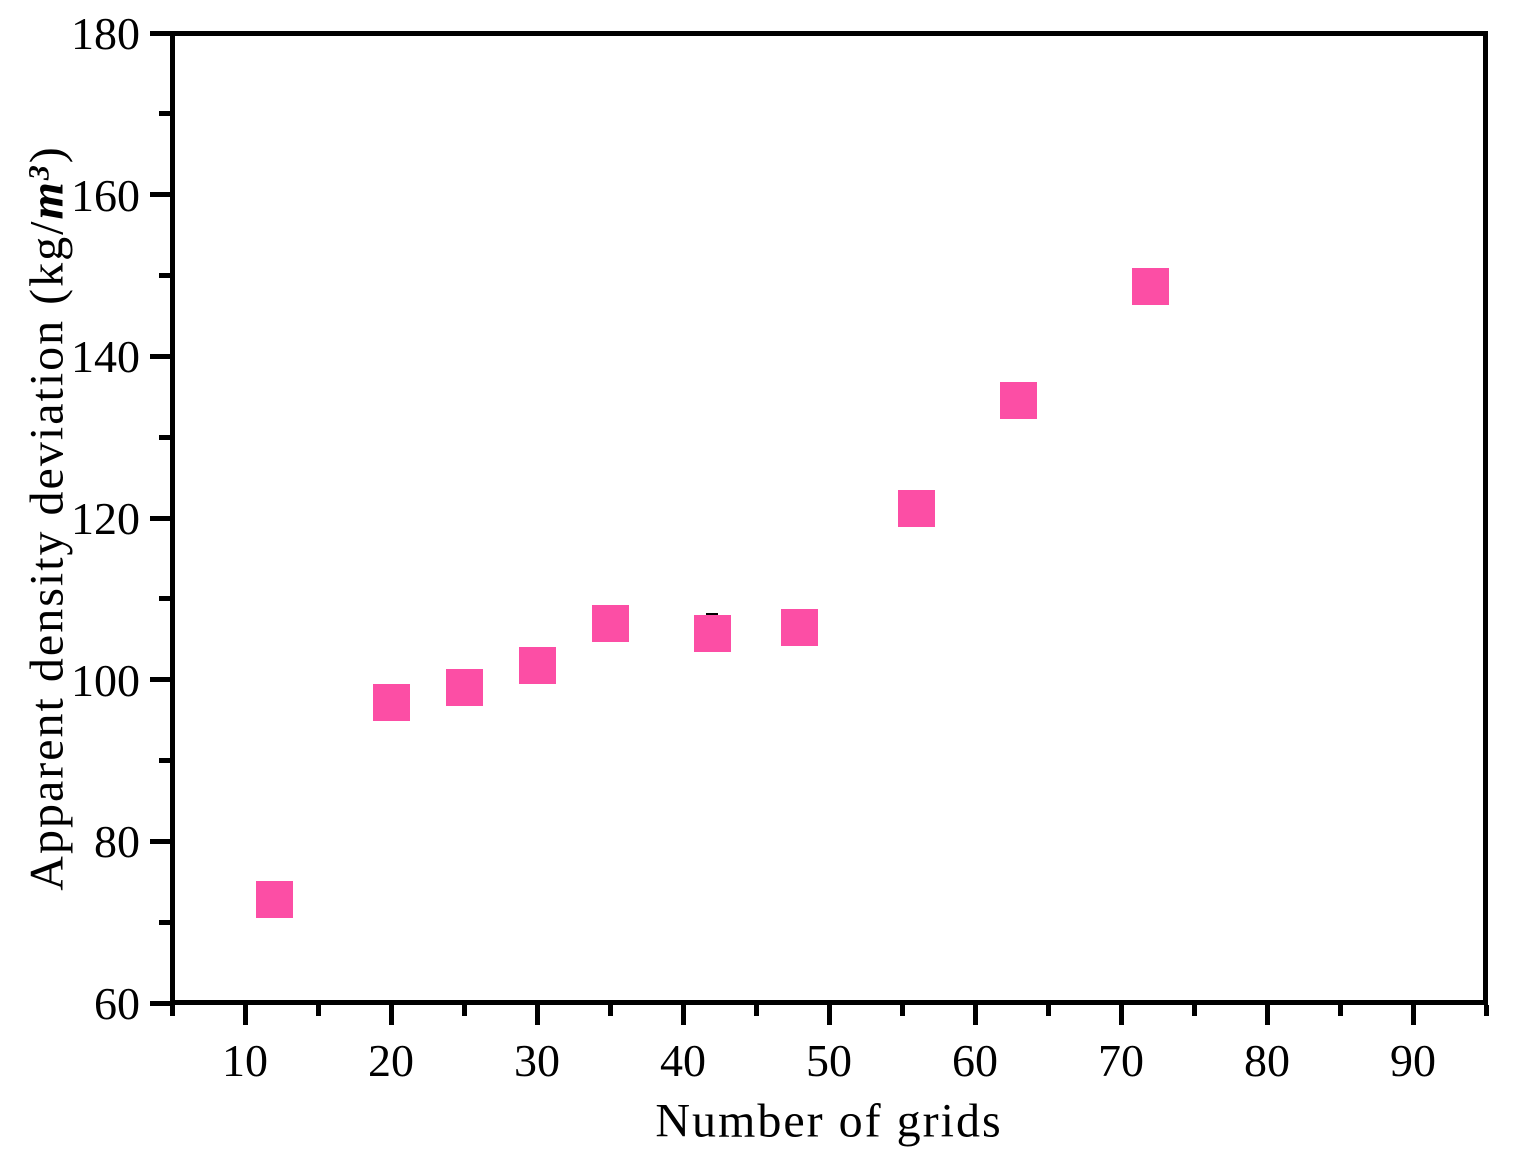  I want to click on x-tick-label: 50, so click(829, 1060).